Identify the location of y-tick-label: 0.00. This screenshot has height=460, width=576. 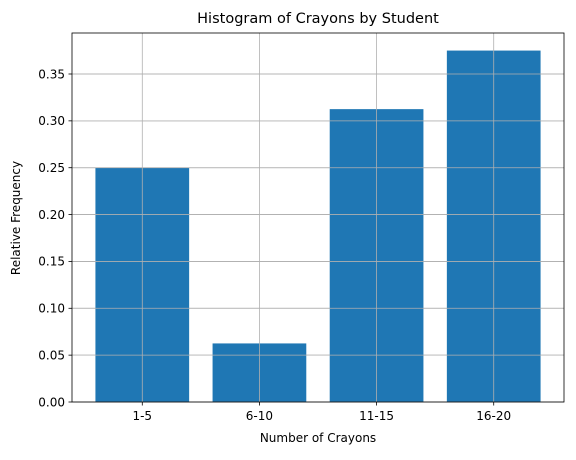
(51, 402).